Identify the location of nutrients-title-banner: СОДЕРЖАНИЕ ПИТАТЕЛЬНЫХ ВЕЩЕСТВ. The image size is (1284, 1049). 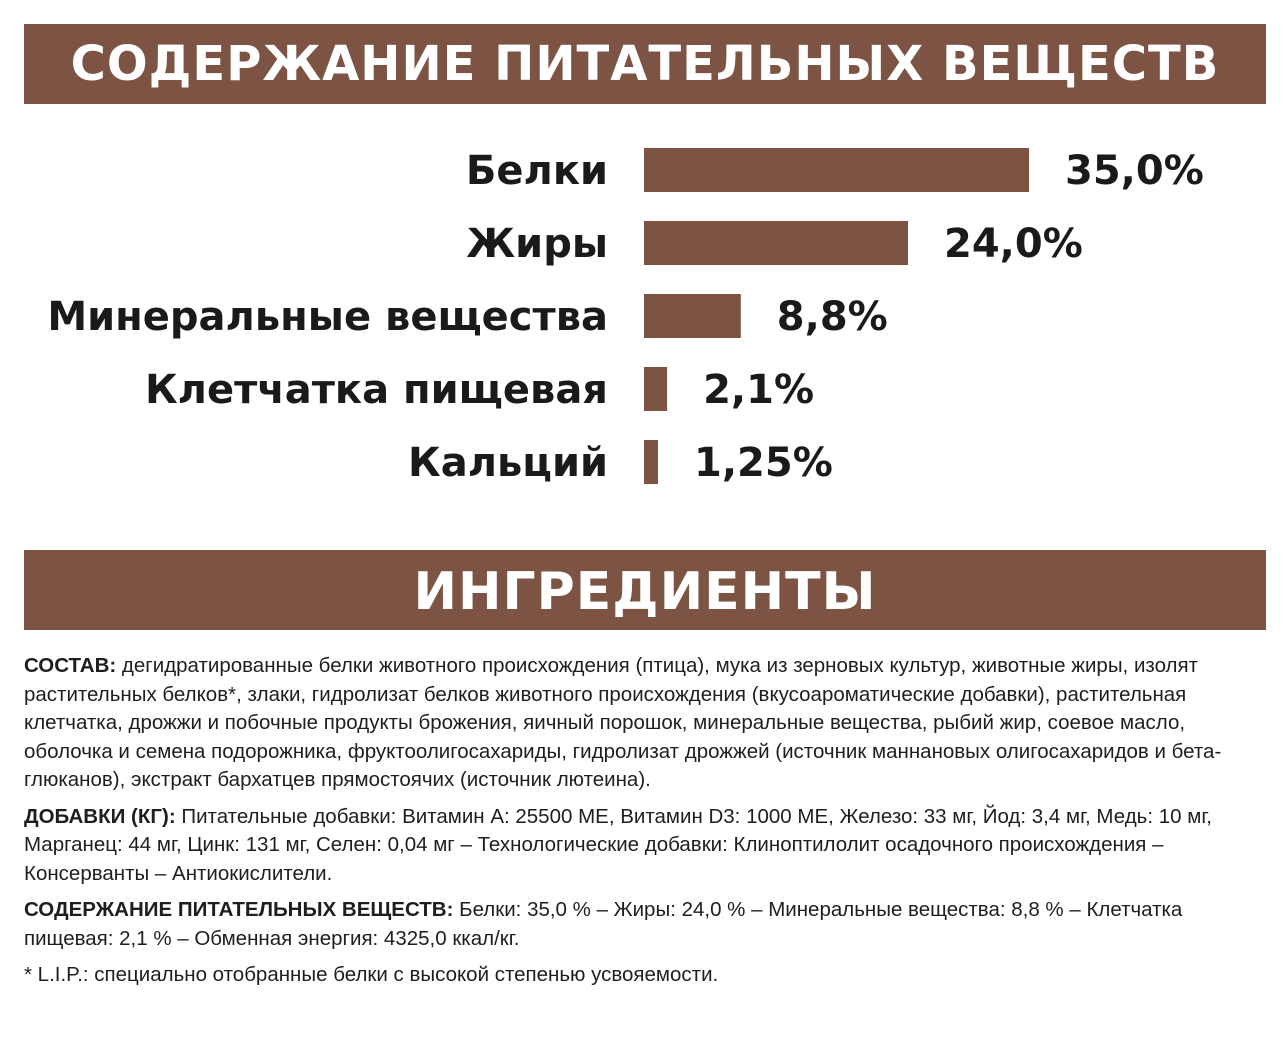
(645, 64).